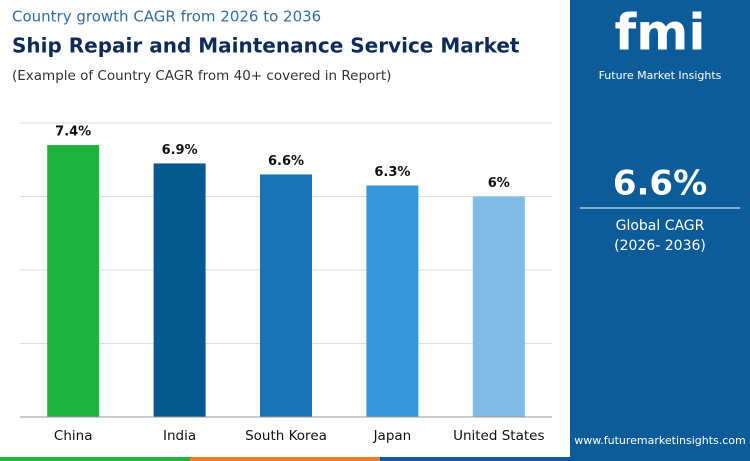  What do you see at coordinates (180, 150) in the screenshot?
I see `value-label: 6.9%` at bounding box center [180, 150].